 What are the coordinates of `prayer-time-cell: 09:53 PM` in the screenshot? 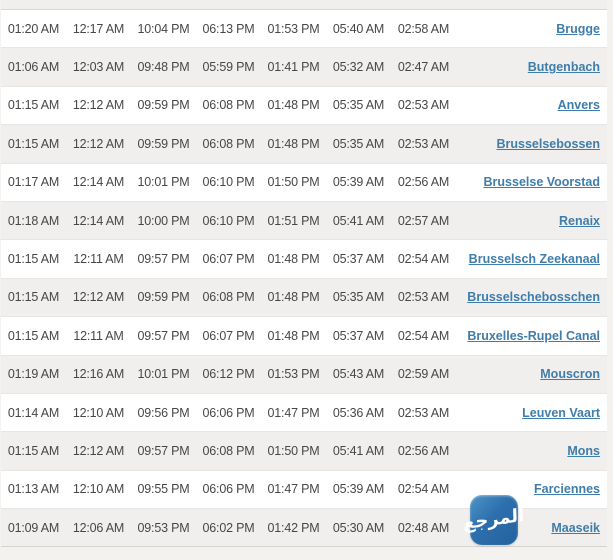 It's located at (163, 527).